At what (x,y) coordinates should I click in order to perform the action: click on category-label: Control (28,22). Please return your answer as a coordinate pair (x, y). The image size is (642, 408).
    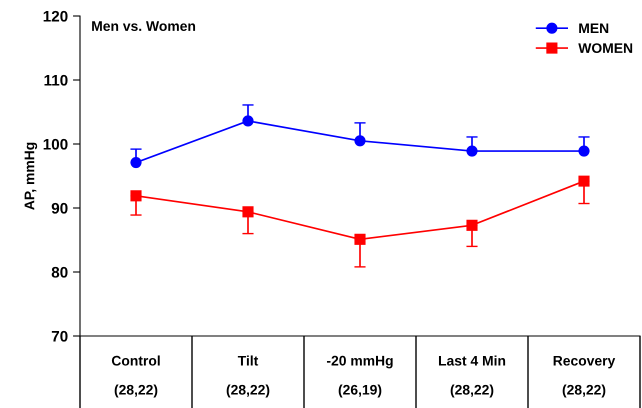
    Looking at the image, I should click on (136, 376).